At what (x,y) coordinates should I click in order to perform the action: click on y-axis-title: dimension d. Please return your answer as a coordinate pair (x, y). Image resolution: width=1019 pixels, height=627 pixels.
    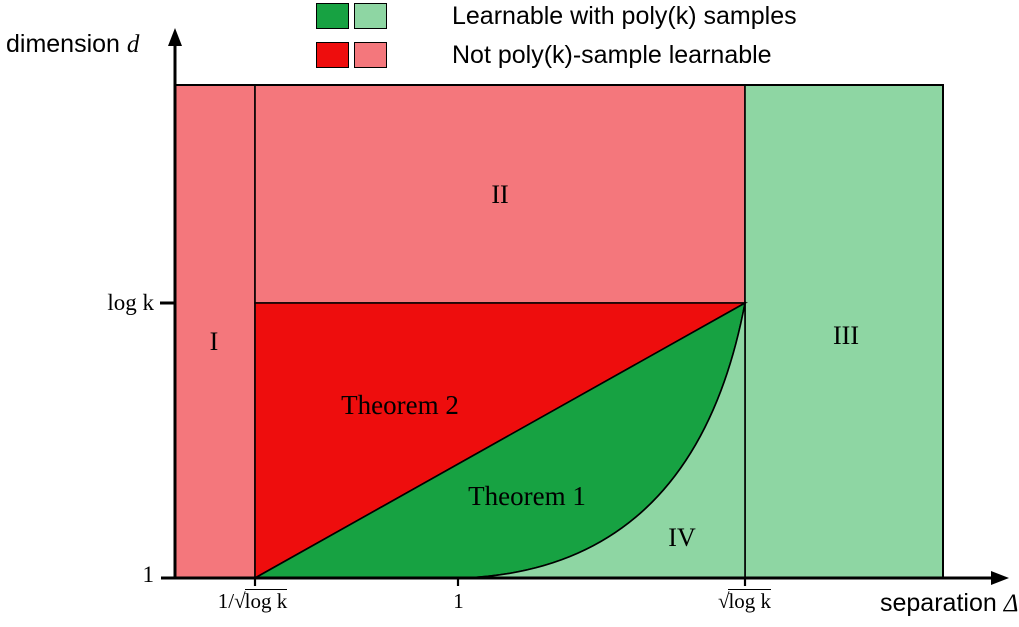
    Looking at the image, I should click on (72, 44).